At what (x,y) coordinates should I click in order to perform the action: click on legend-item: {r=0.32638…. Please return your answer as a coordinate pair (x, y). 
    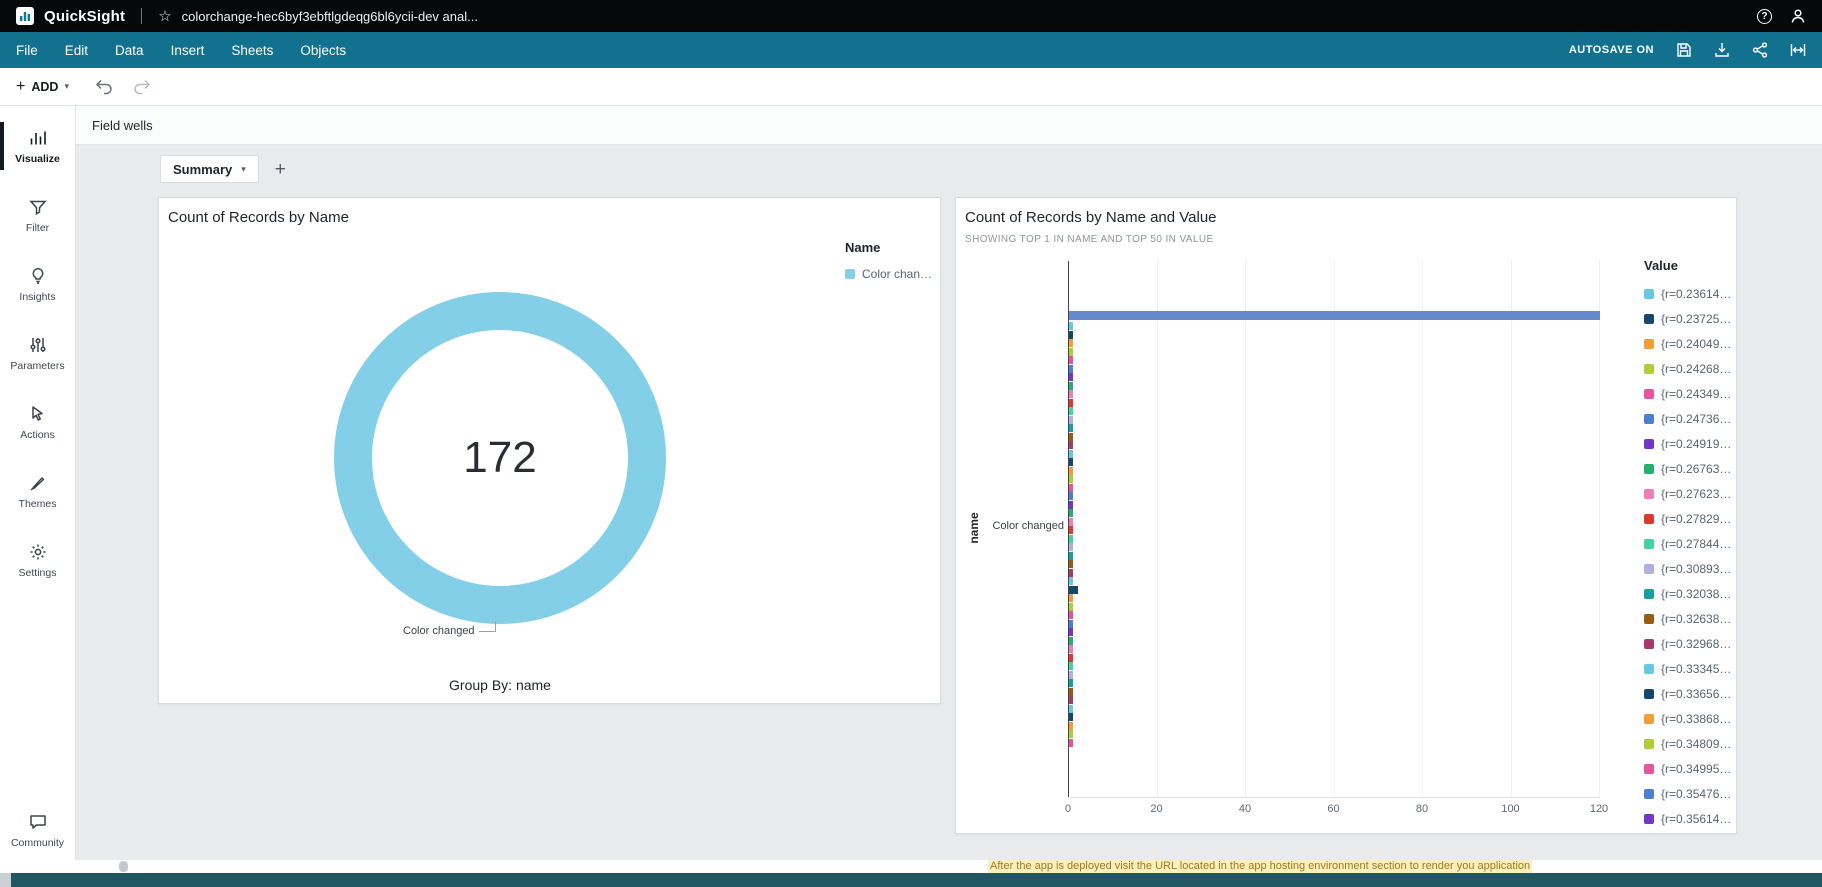
    Looking at the image, I should click on (1690, 618).